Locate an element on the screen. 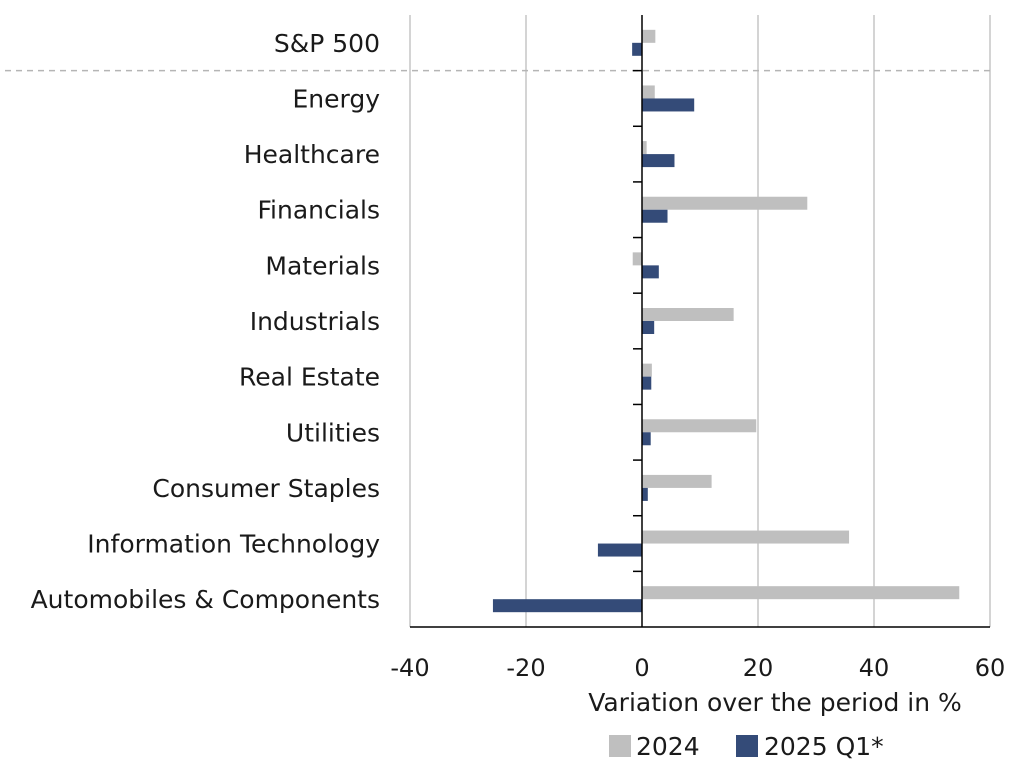  legend-label-2024: 2024 is located at coordinates (668, 746).